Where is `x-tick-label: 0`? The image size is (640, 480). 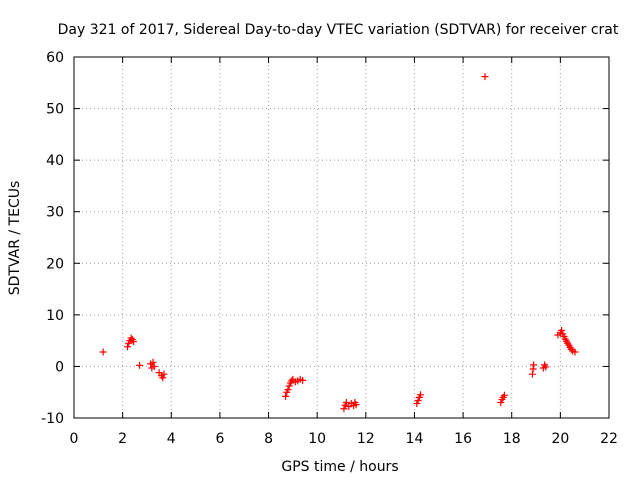 x-tick-label: 0 is located at coordinates (74, 439).